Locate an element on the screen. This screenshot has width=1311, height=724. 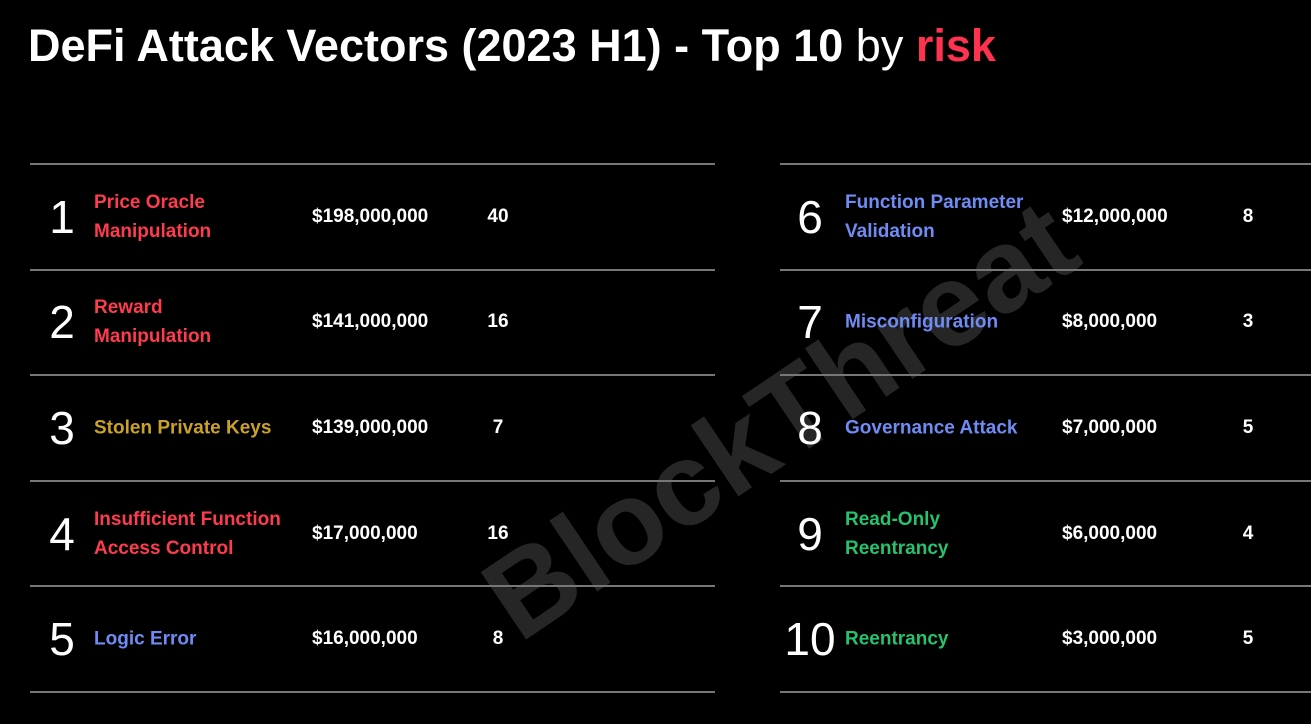
vector-name: Reentrancy is located at coordinates (897, 639).